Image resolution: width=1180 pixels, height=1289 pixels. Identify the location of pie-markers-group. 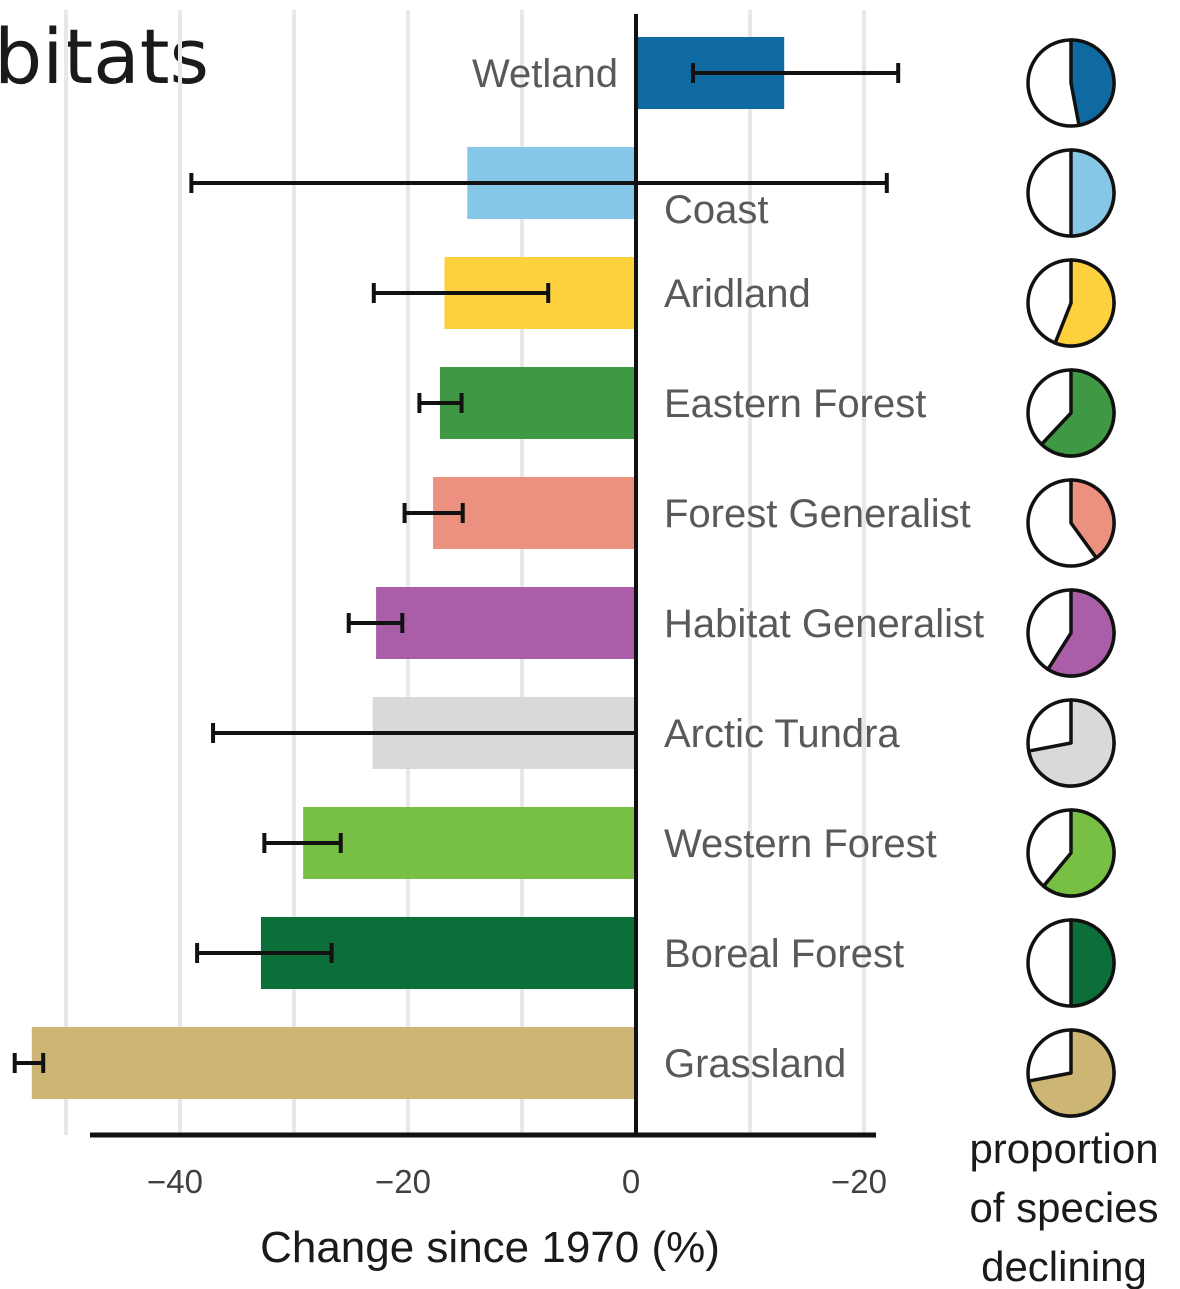
(1071, 578).